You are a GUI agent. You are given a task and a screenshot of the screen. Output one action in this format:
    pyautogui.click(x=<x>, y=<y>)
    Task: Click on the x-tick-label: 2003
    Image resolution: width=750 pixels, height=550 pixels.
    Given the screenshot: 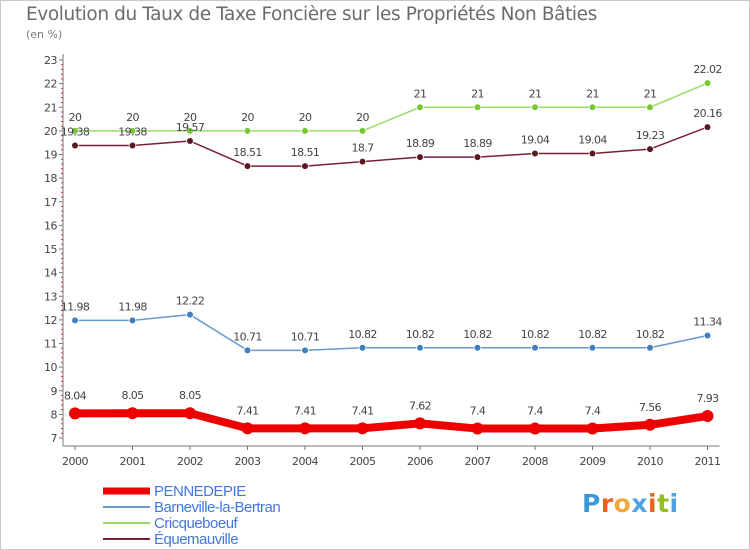 What is the action you would take?
    pyautogui.click(x=248, y=461)
    